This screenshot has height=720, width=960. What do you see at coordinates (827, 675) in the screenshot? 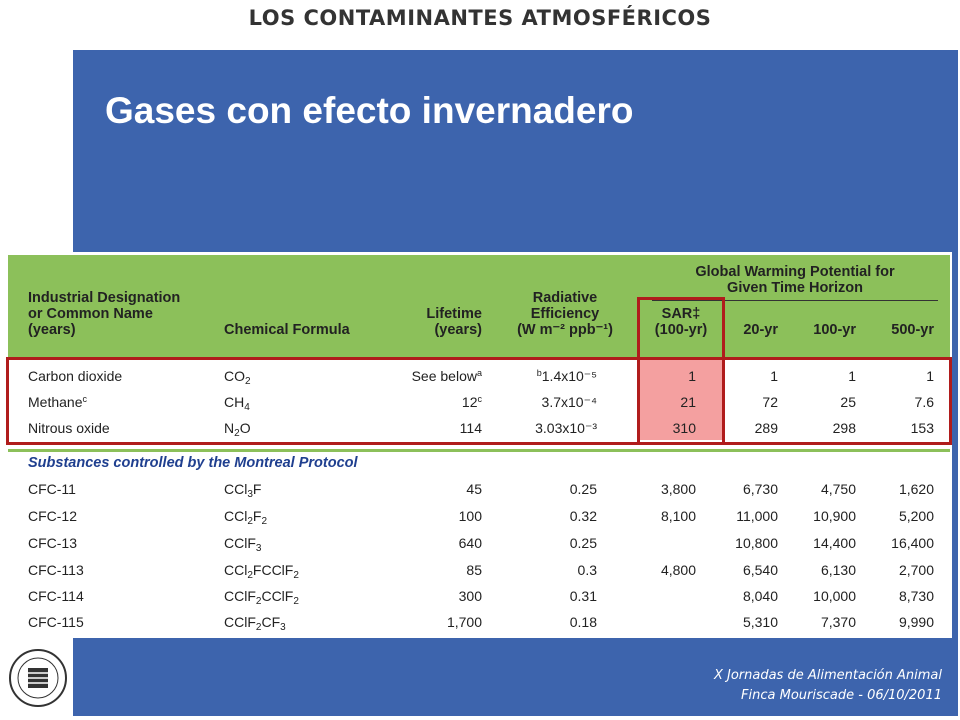
I see `footer-event-name: X Jornadas de Alimentación Animal` at bounding box center [827, 675].